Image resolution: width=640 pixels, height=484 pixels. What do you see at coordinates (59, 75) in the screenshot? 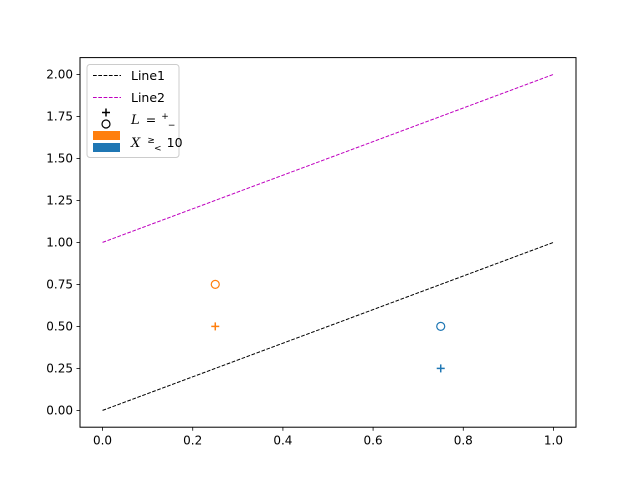
I see `y-tick-label: 2.00` at bounding box center [59, 75].